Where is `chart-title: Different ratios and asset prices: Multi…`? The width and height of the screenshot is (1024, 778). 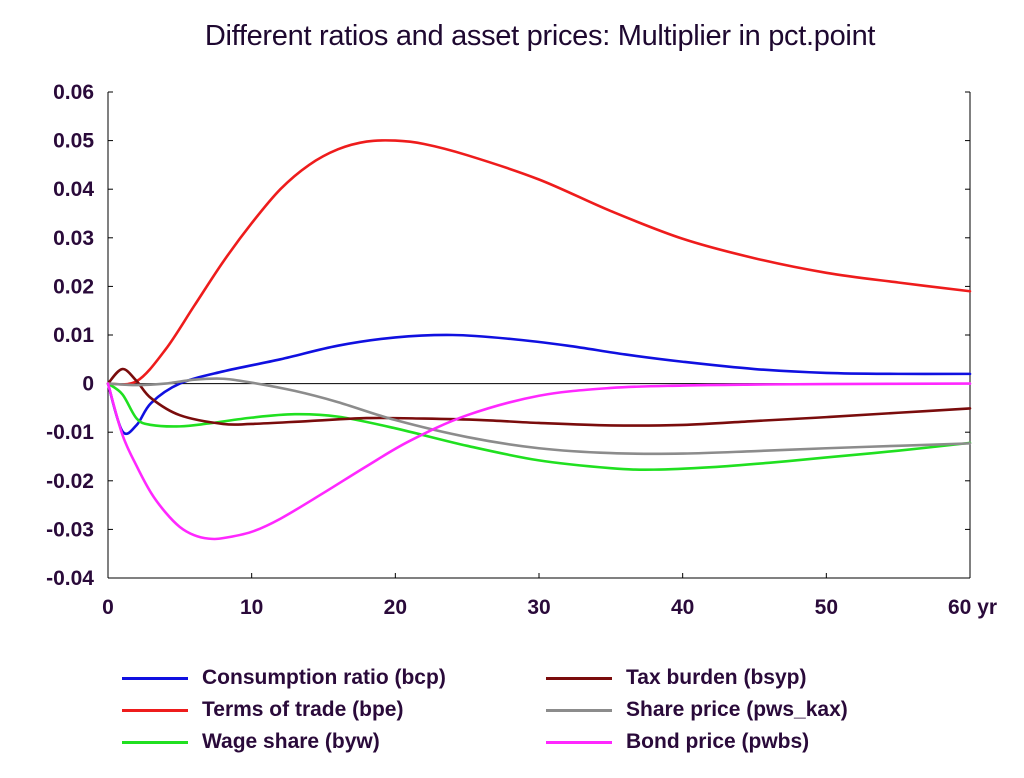
chart-title: Different ratios and asset prices: Multi… is located at coordinates (540, 36).